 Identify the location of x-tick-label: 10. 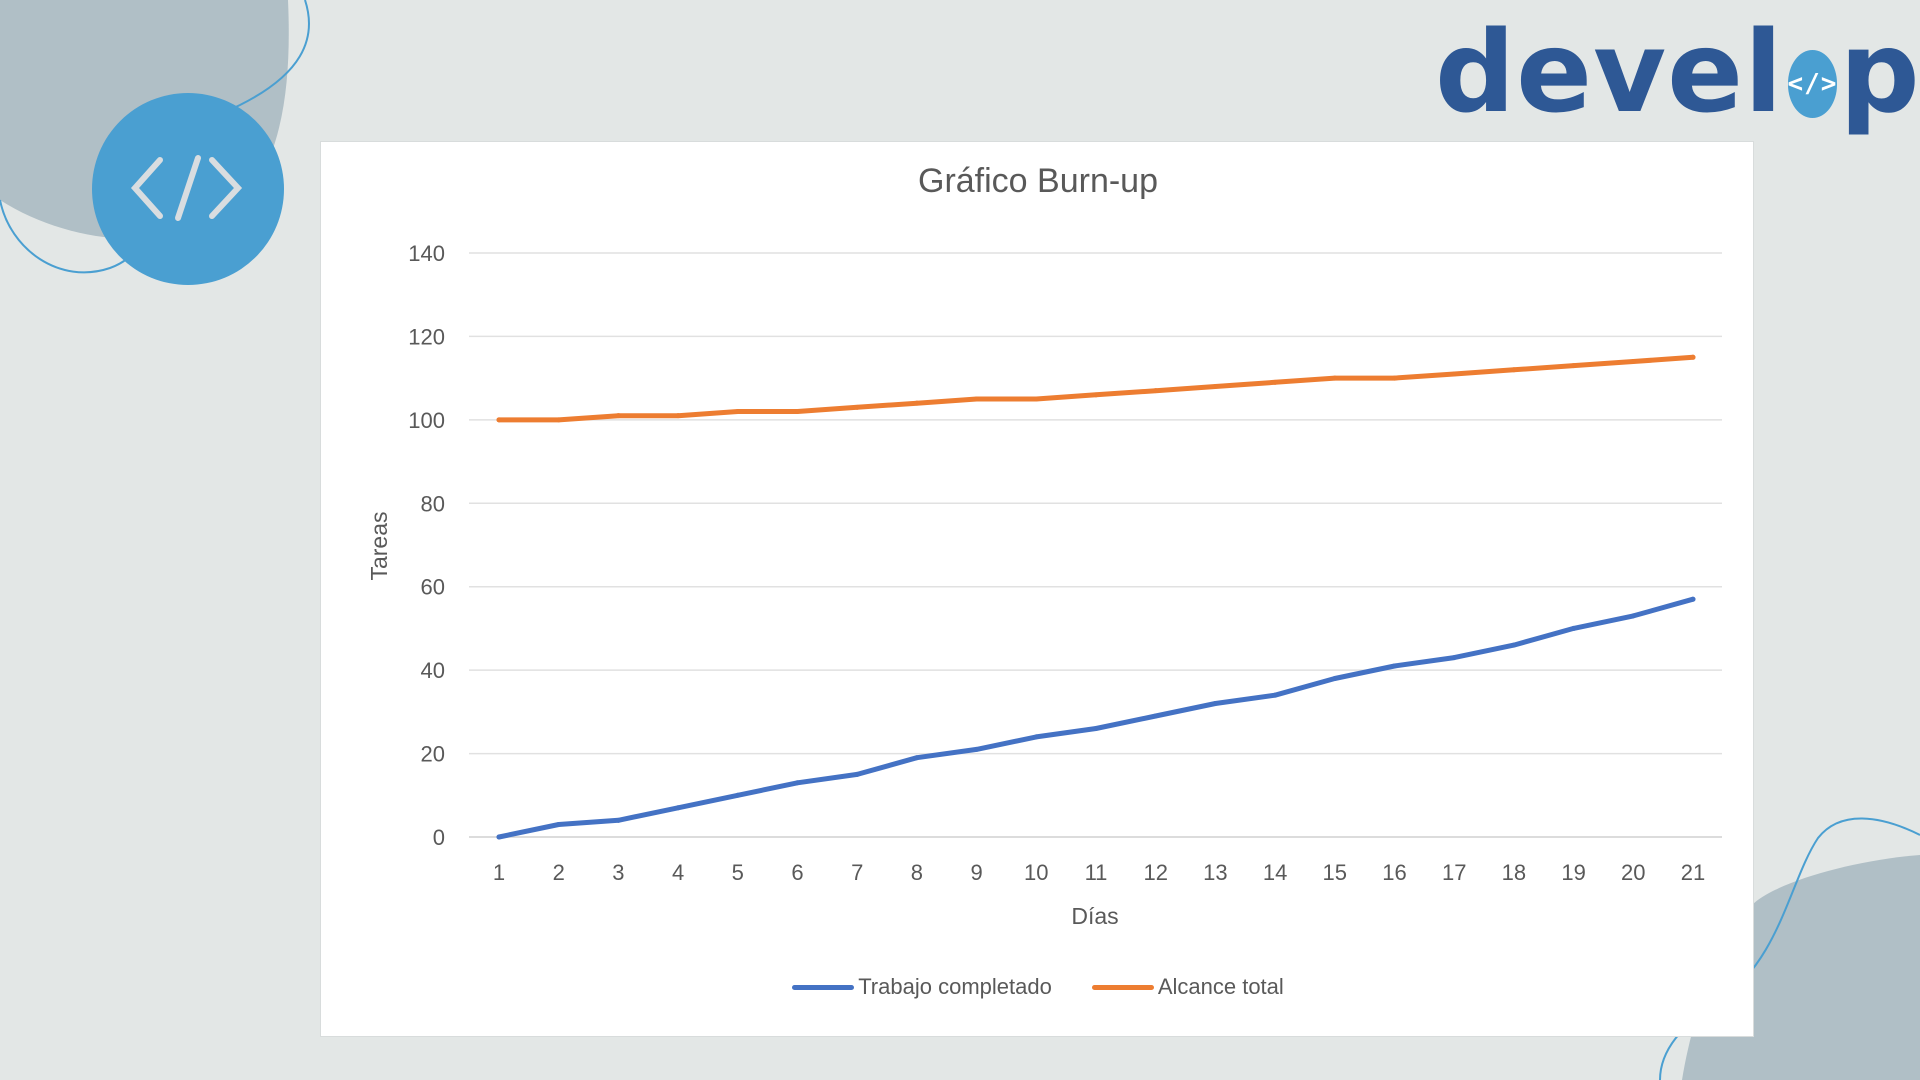
(1036, 872).